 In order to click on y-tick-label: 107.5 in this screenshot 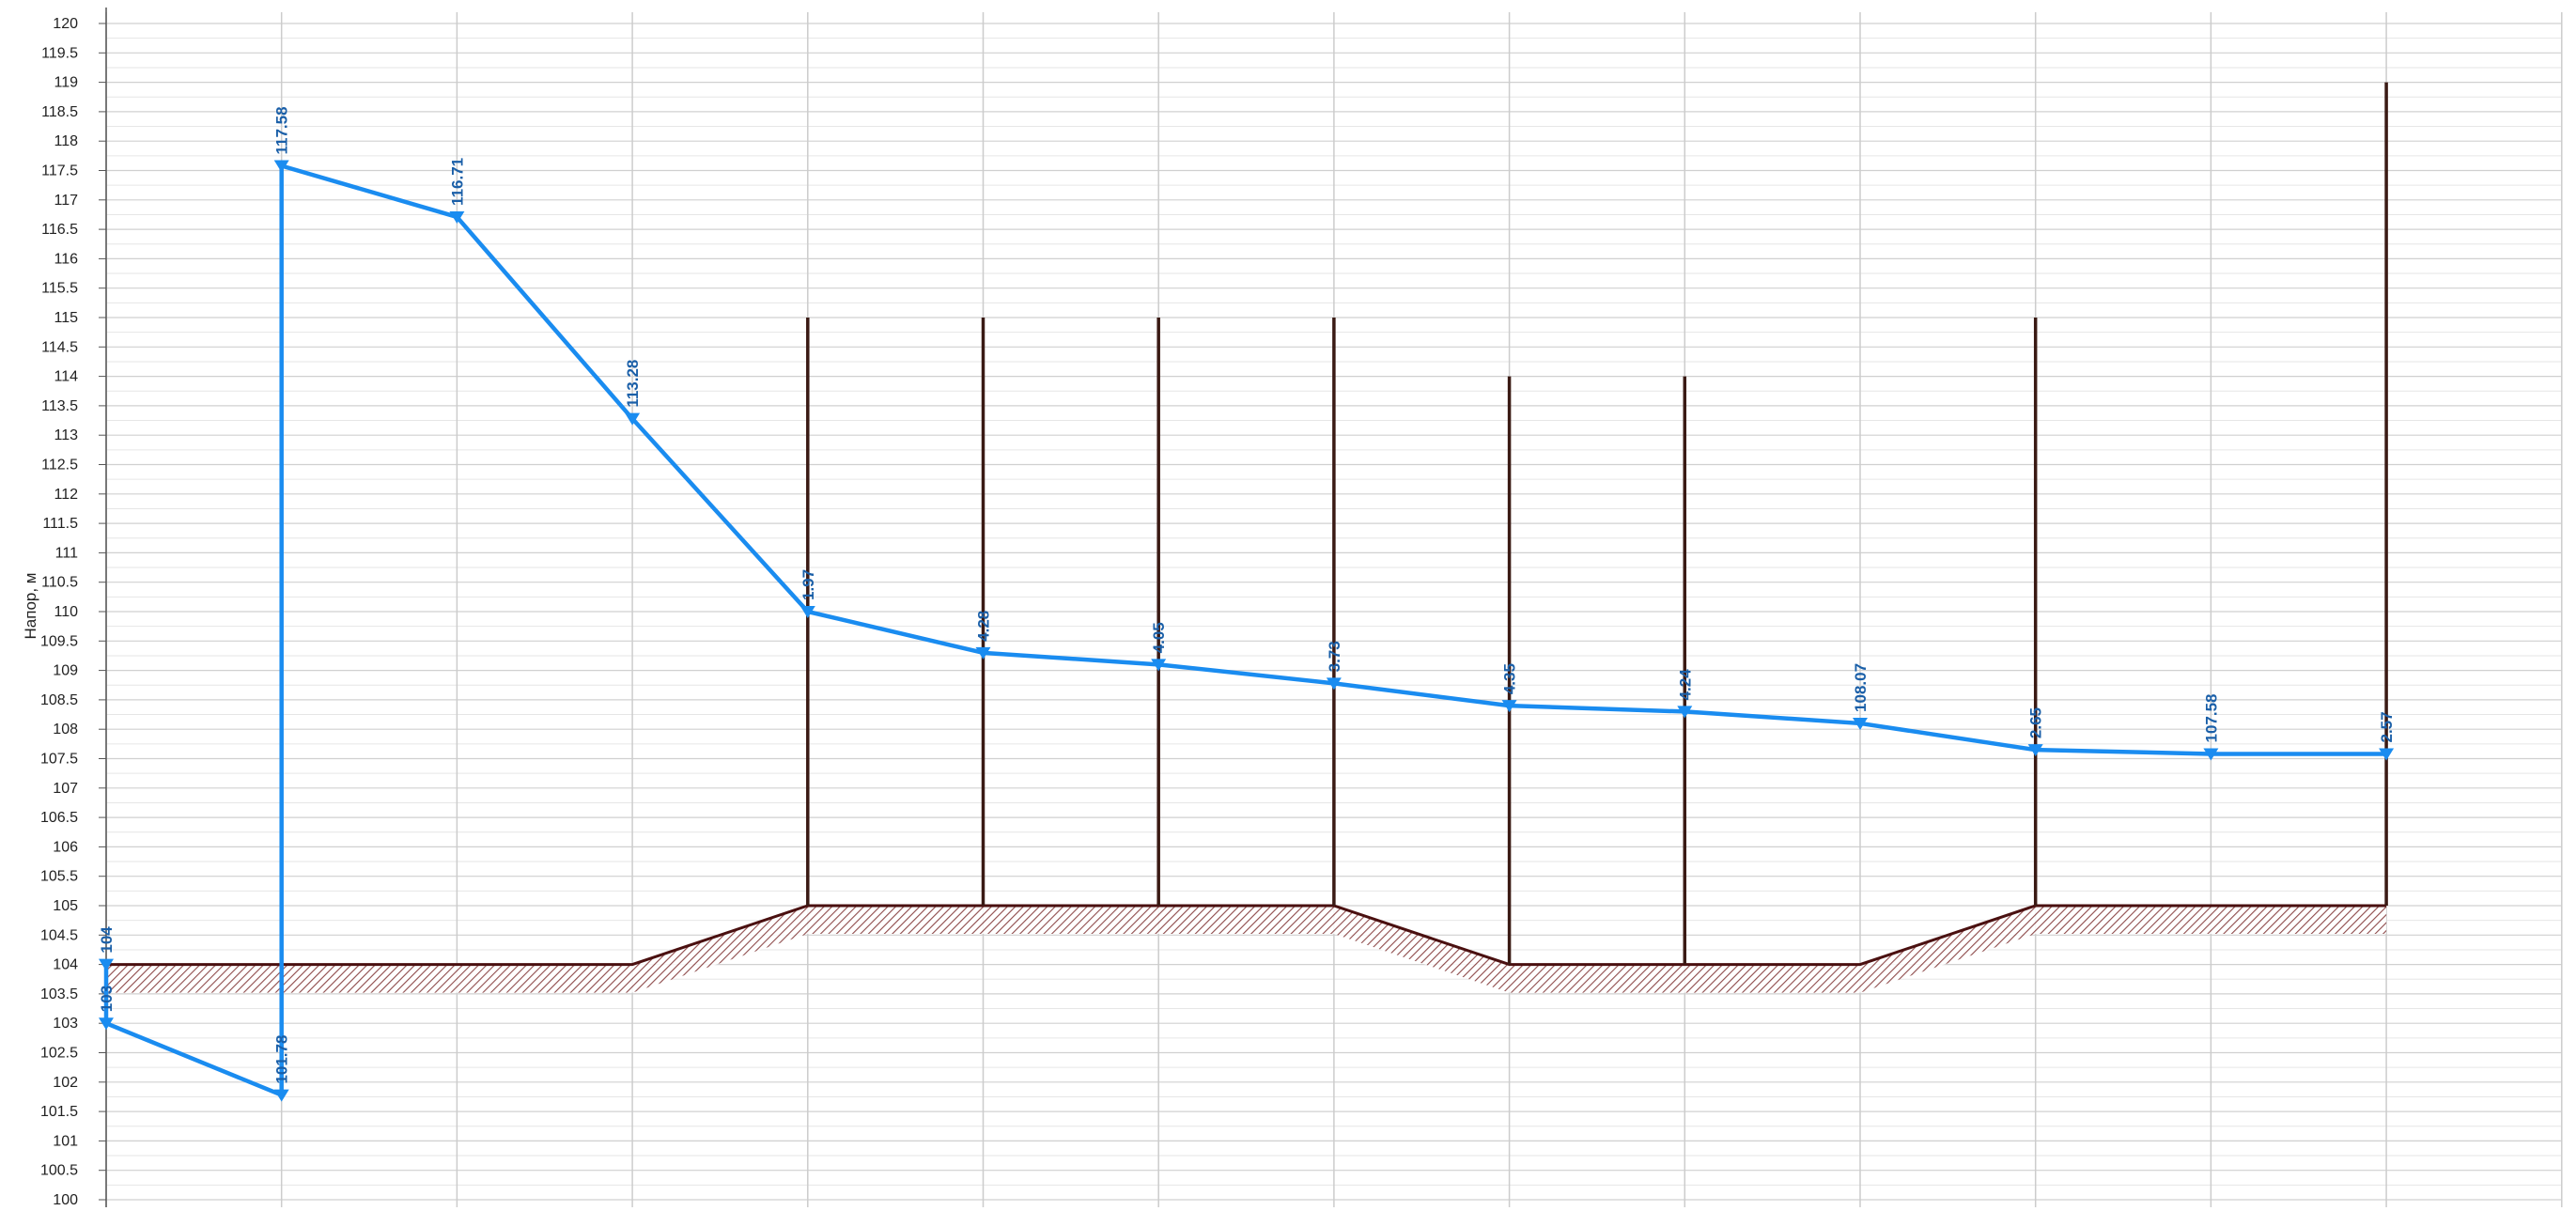, I will do `click(59, 760)`.